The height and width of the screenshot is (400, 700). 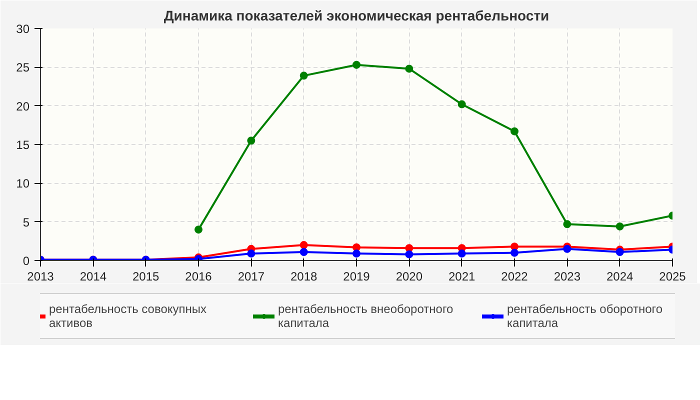 What do you see at coordinates (128, 316) in the screenshot?
I see `legend-label: рентабельность совокупных активов` at bounding box center [128, 316].